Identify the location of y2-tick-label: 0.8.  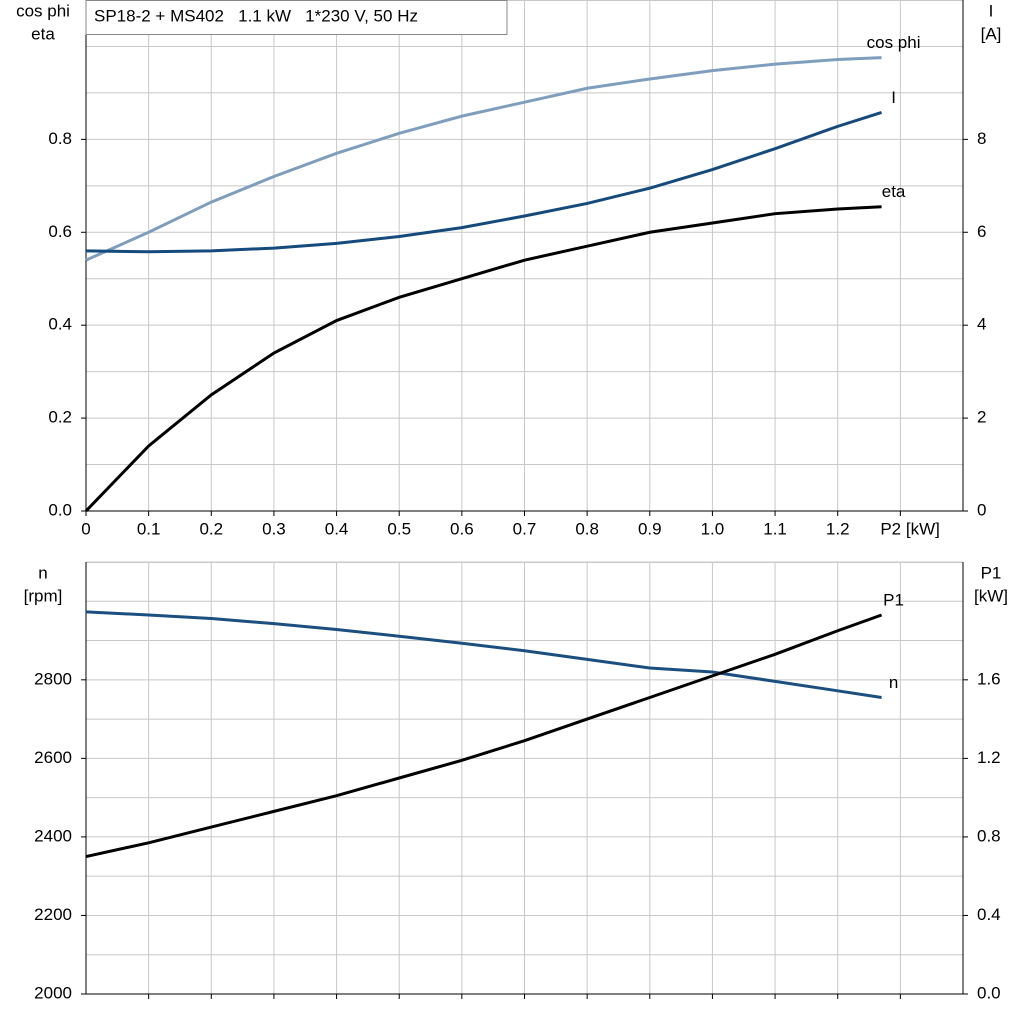
(989, 835).